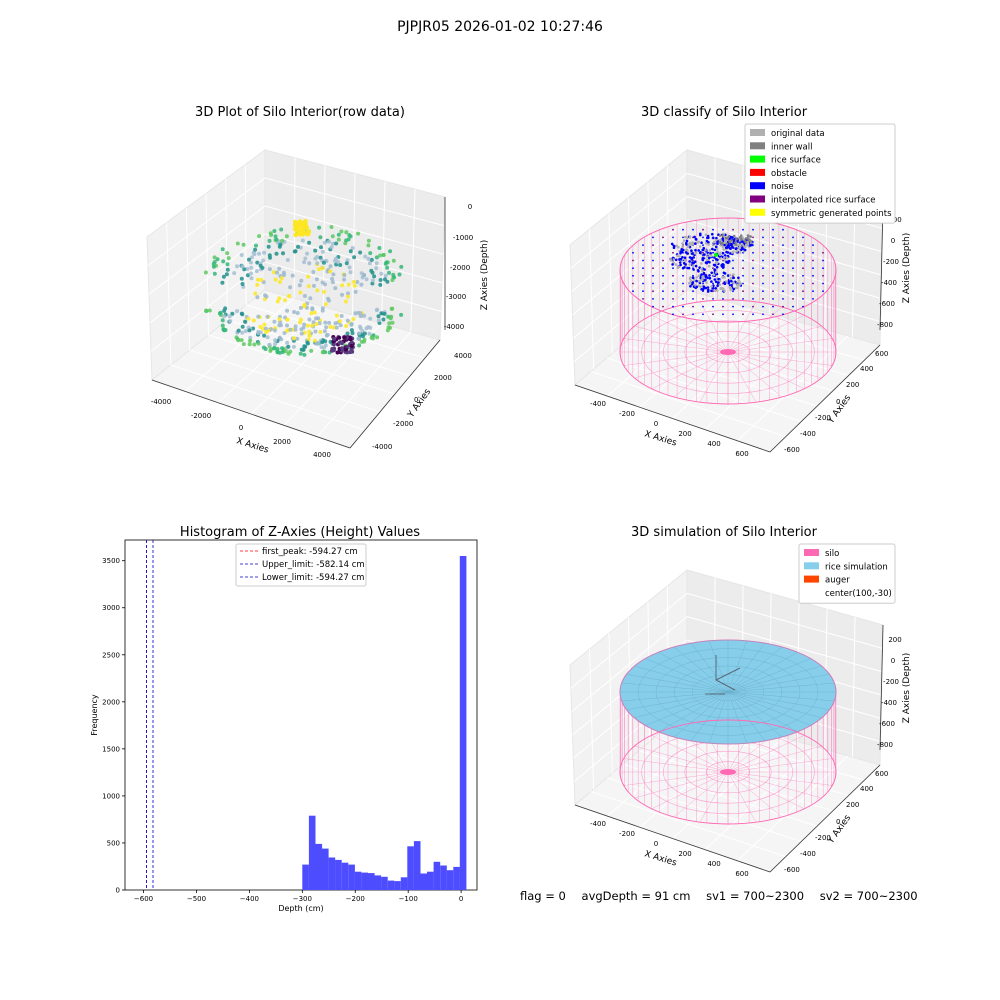 The height and width of the screenshot is (1000, 1000). Describe the element at coordinates (161, 402) in the screenshot. I see `x-tick-label: -4000` at that location.